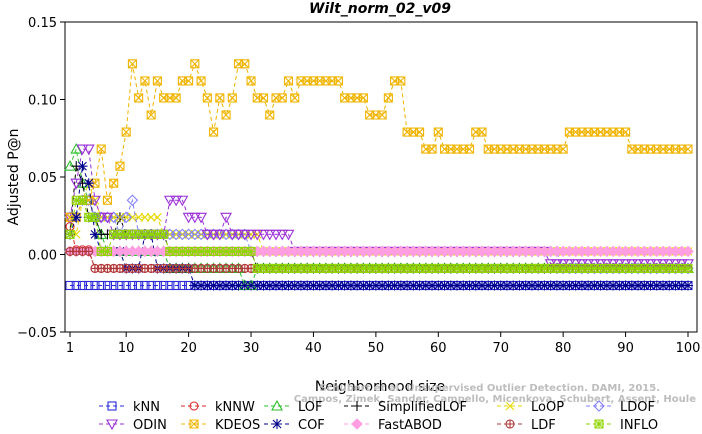 This screenshot has width=702, height=434. I want to click on legend-label-cof: COF, so click(311, 425).